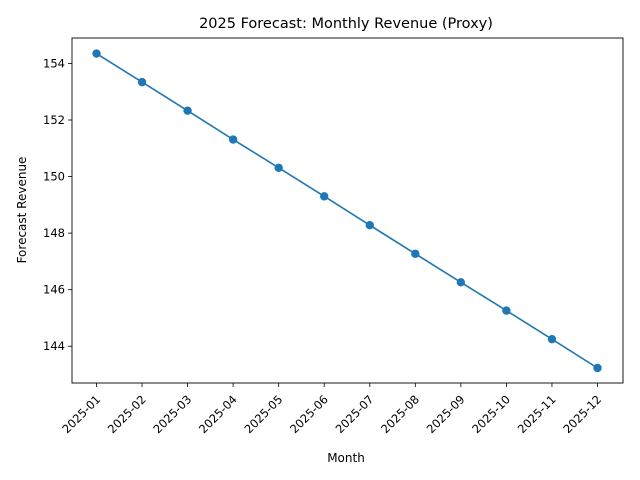 Image resolution: width=640 pixels, height=480 pixels. I want to click on x-tick-label: 2025-08, so click(400, 414).